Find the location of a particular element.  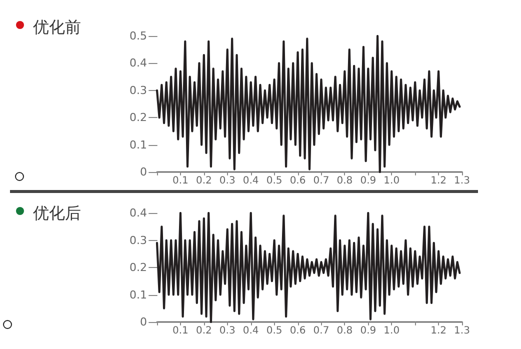

chart-title: 优化前 is located at coordinates (57, 27).